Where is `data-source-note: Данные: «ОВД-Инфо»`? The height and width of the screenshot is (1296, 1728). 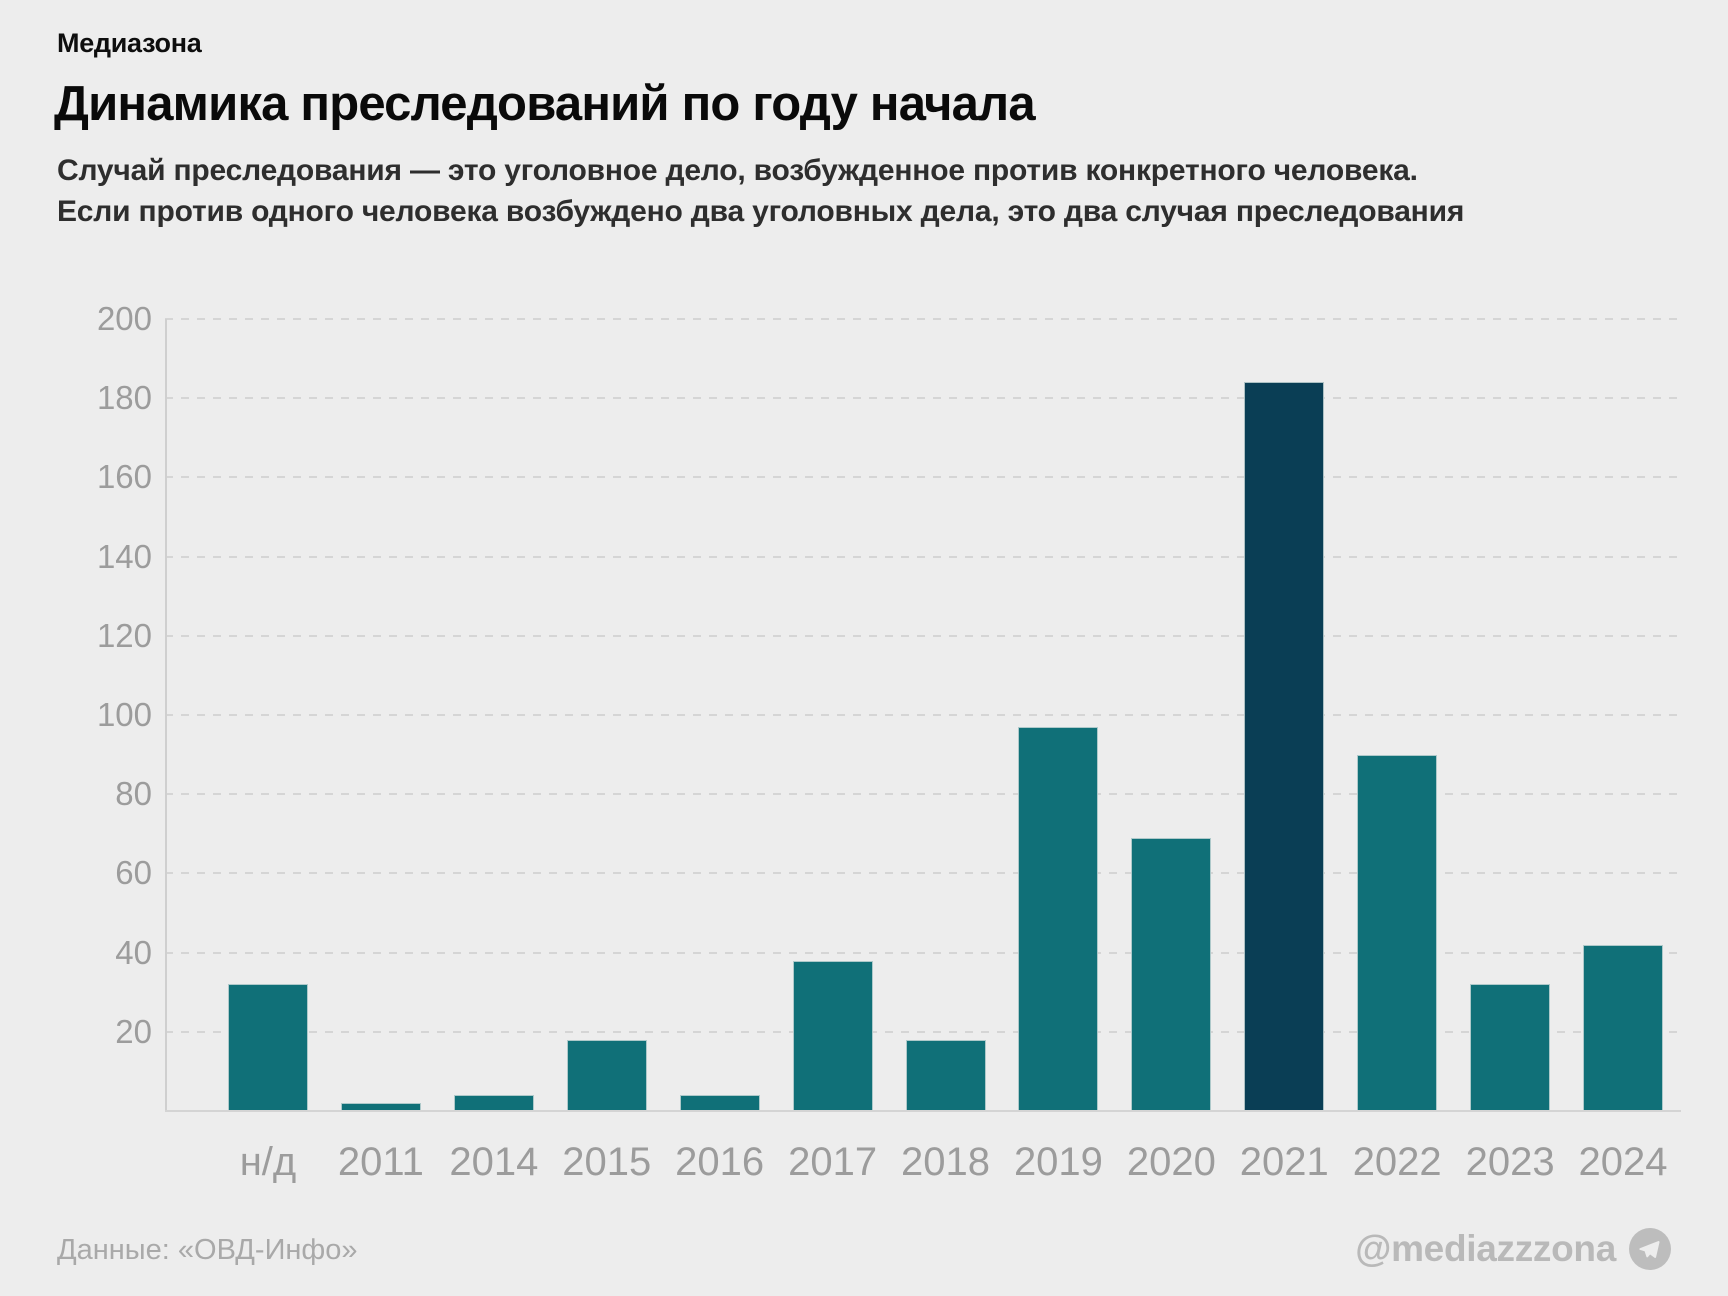
data-source-note: Данные: «ОВД-Инфо» is located at coordinates (207, 1250).